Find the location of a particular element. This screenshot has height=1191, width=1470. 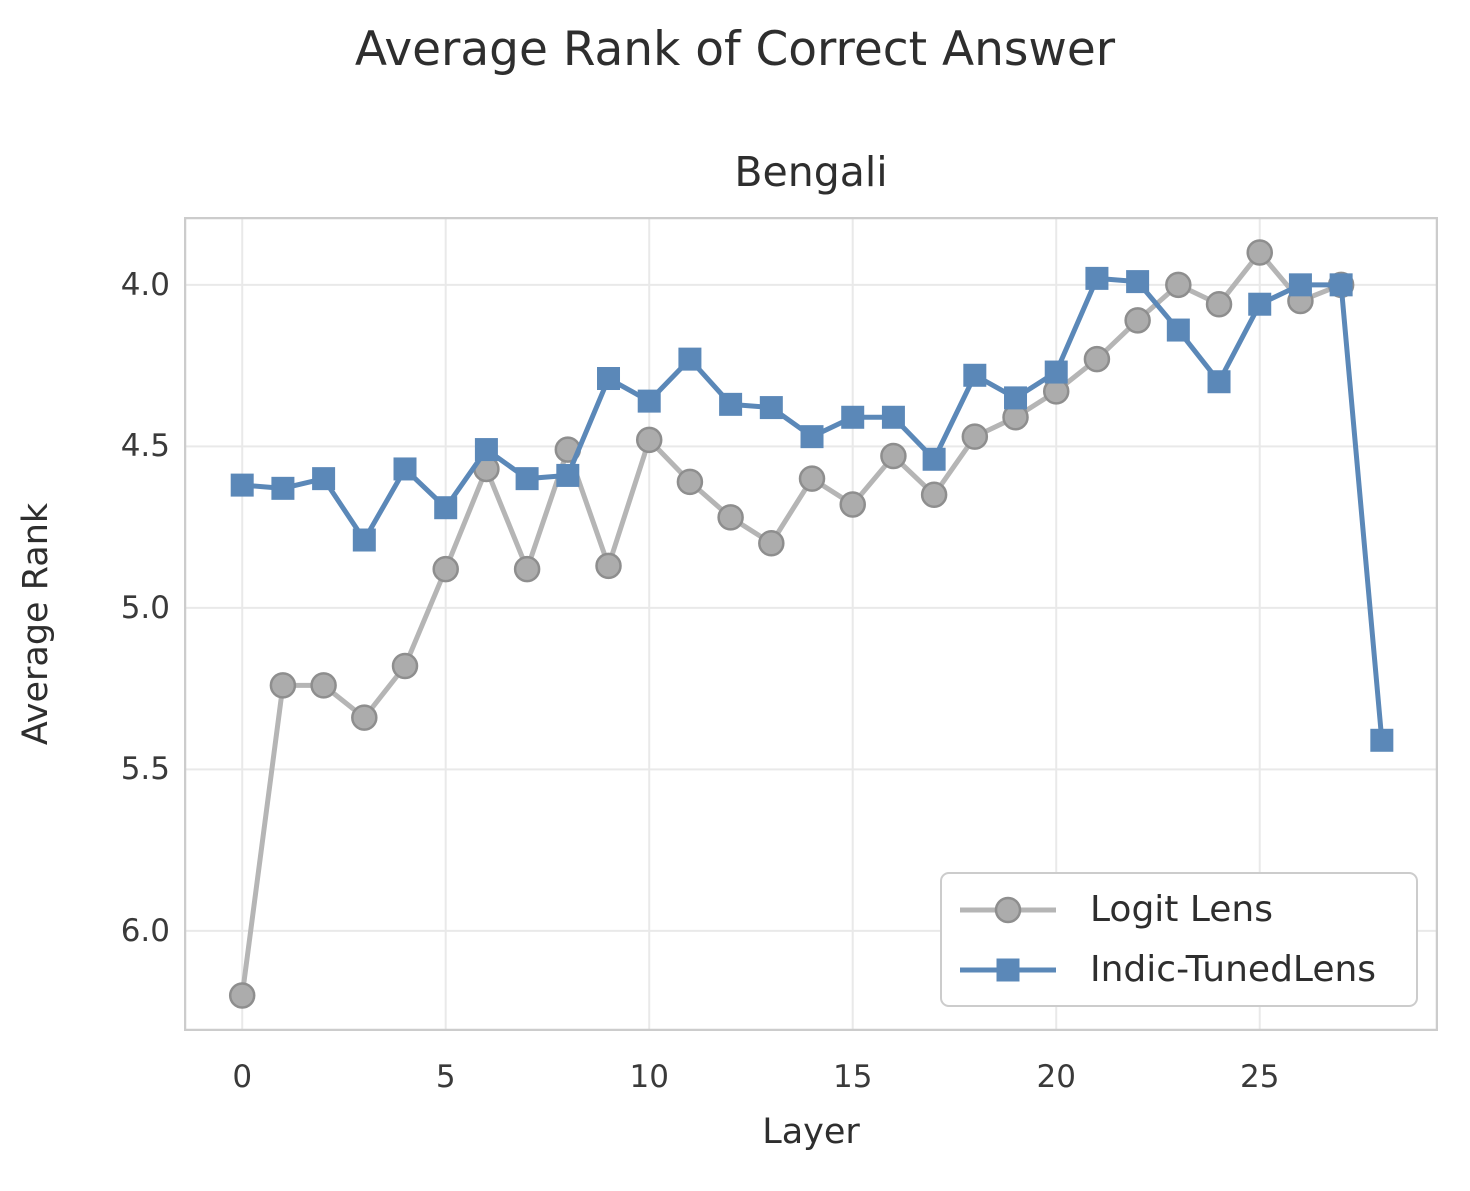

y-tick-label: 6.0 is located at coordinates (145, 930).